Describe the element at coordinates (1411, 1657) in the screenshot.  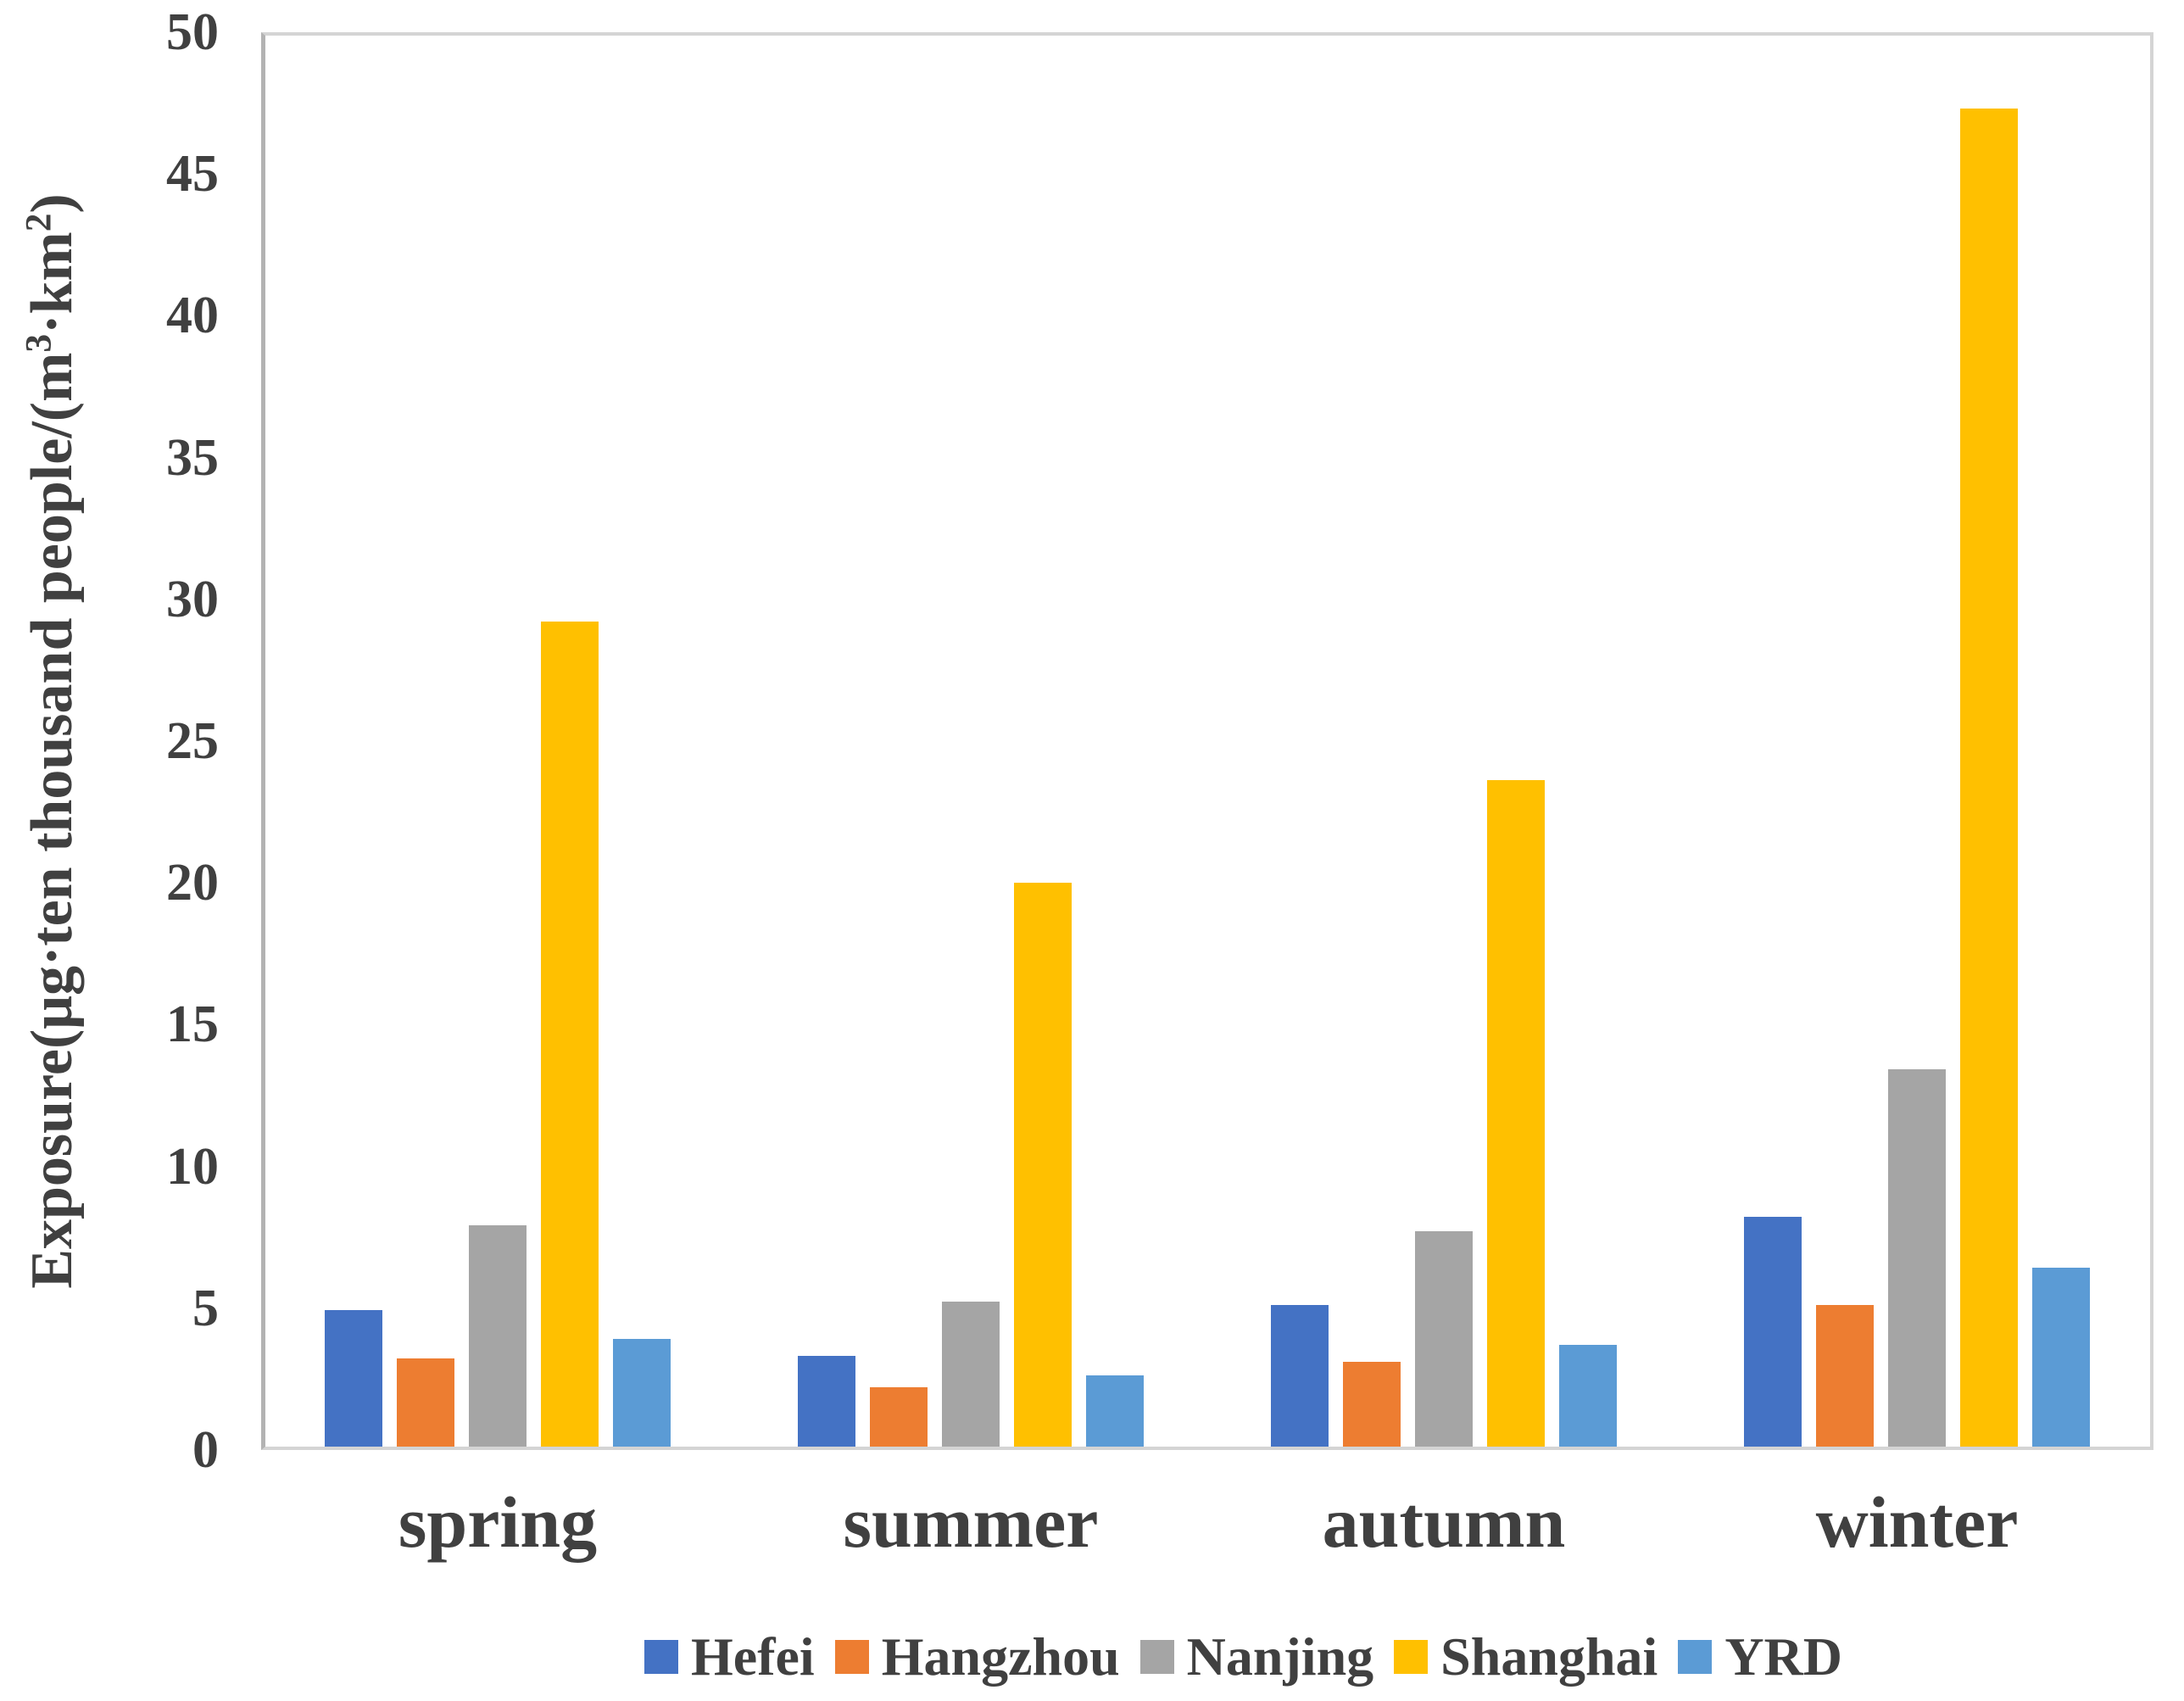
I see `legend-marker-shanghai` at that location.